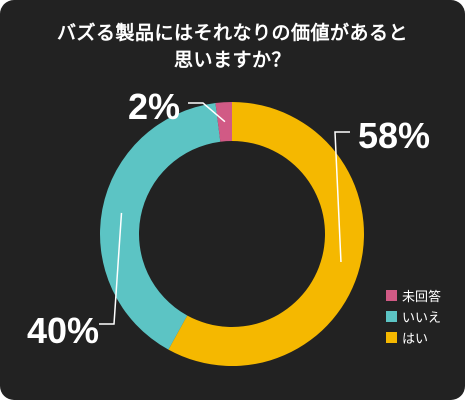 The height and width of the screenshot is (400, 465). Describe the element at coordinates (63, 330) in the screenshot. I see `label-no-percent: 40%` at that location.